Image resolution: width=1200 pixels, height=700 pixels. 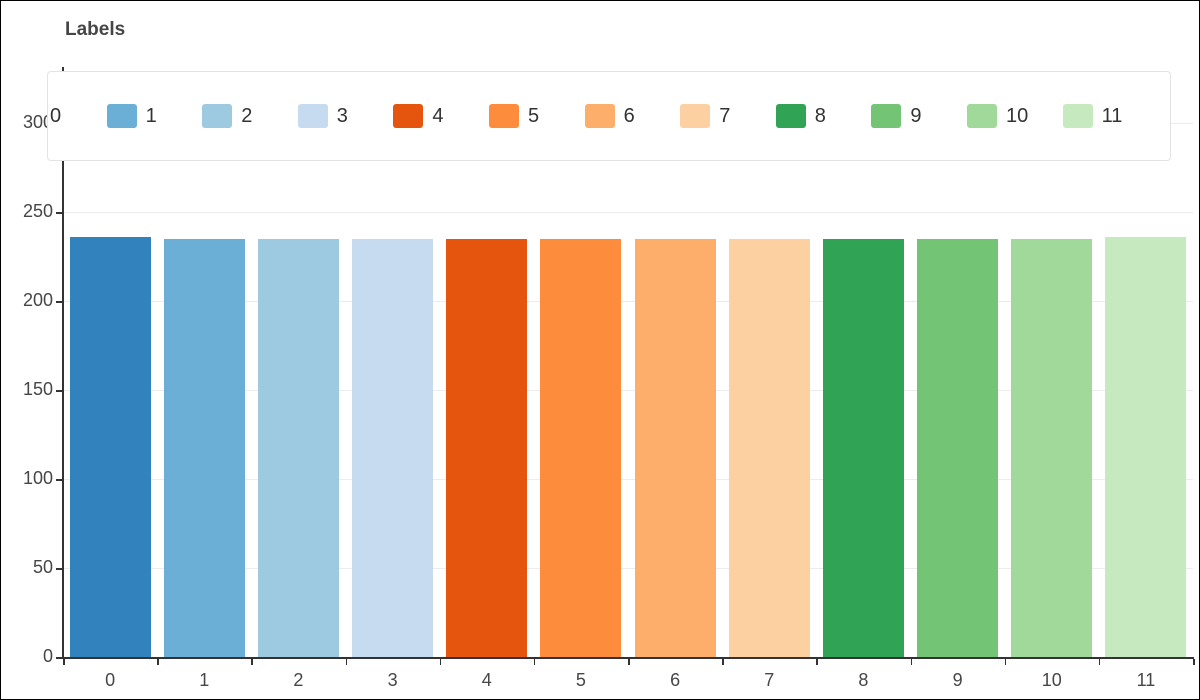 I want to click on y-axis-line, so click(x=63, y=362).